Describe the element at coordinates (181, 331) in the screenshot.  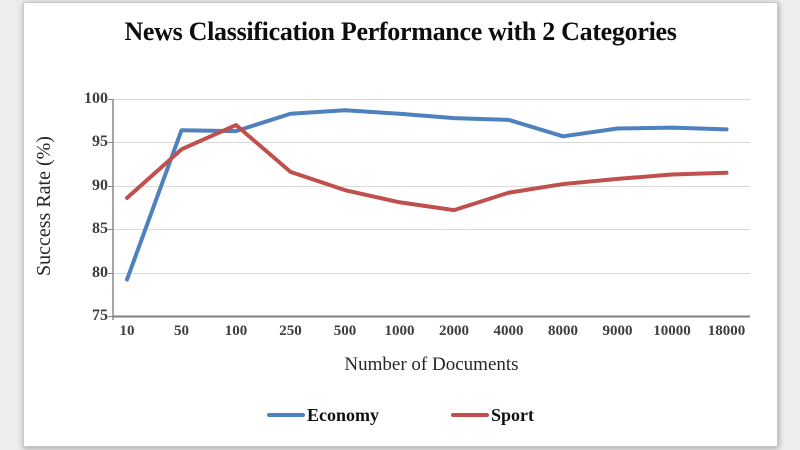
I see `x-tick-label: 50` at that location.